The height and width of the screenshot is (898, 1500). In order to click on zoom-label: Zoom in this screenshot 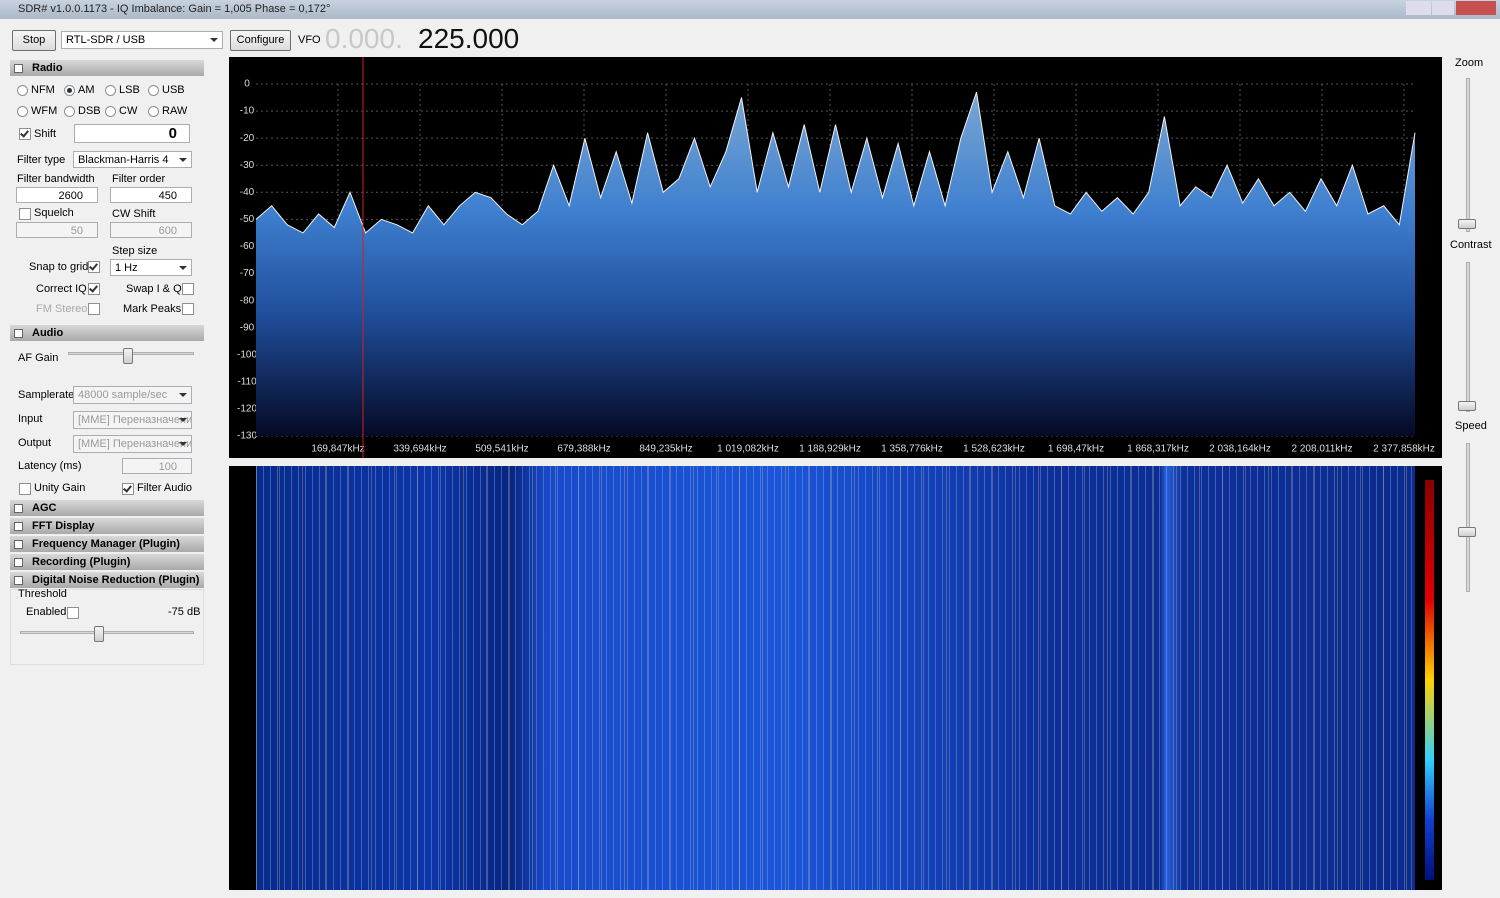, I will do `click(1469, 63)`.